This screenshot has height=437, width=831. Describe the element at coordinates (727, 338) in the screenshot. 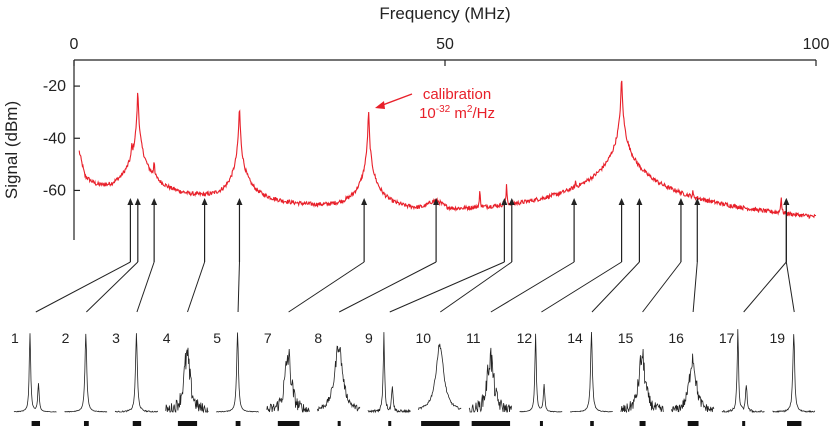

I see `panel-number: 17` at that location.